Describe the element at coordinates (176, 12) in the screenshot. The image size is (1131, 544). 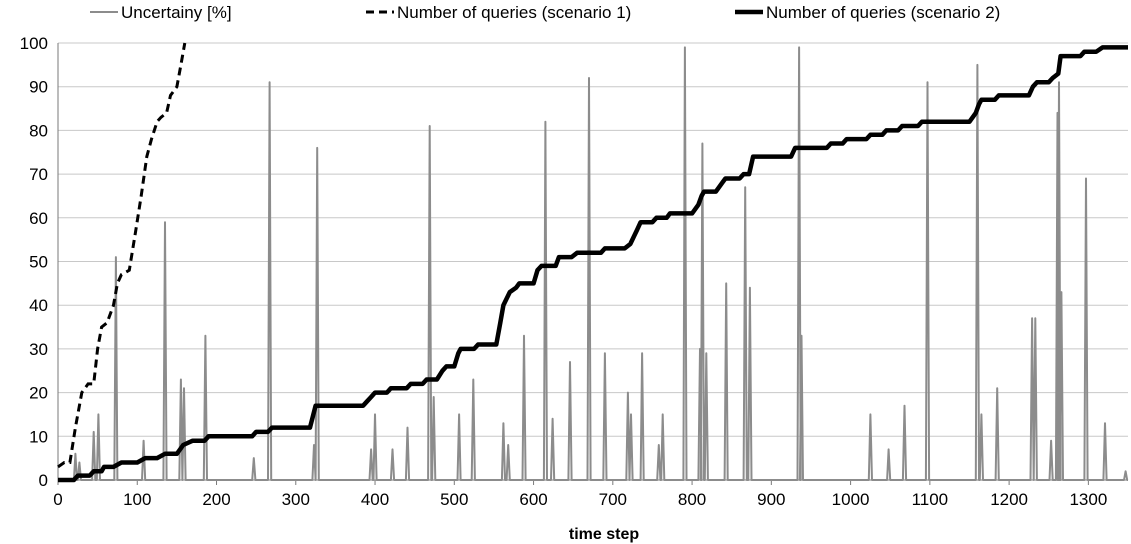
I see `legend-label-1: Uncertainy [%]` at that location.